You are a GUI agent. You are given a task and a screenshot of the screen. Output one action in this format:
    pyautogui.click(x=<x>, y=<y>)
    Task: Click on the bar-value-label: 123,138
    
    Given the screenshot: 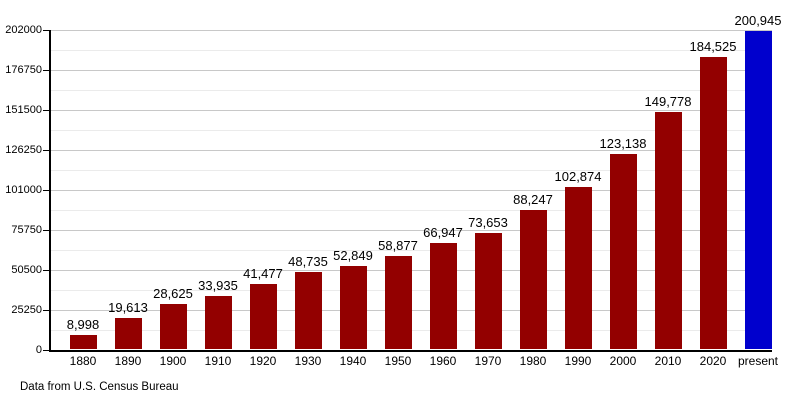 What is the action you would take?
    pyautogui.click(x=623, y=144)
    